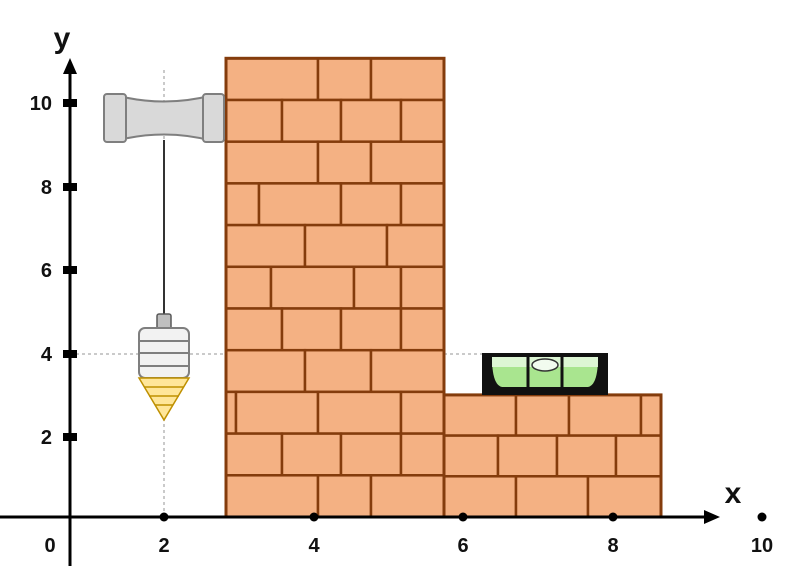  What do you see at coordinates (70, 312) in the screenshot?
I see `y-axis` at bounding box center [70, 312].